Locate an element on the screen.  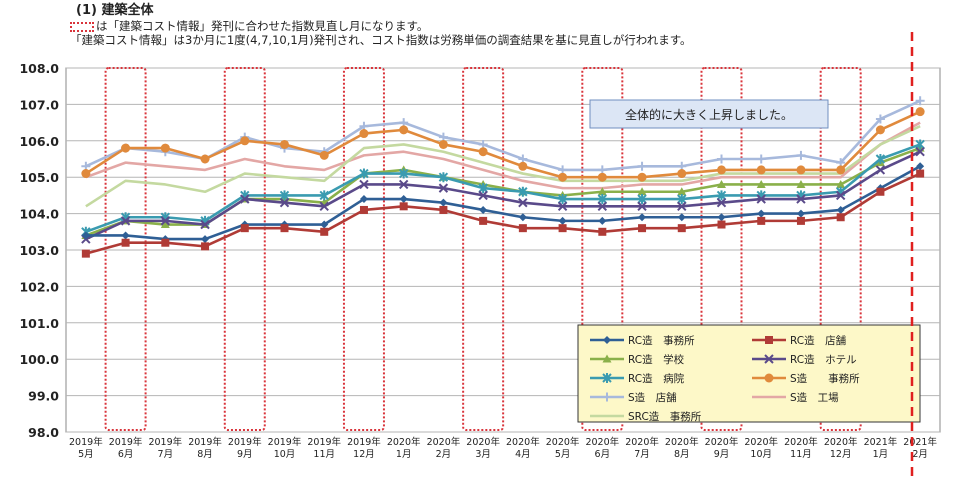
y-tick-label: 102.0 is located at coordinates (39, 286).